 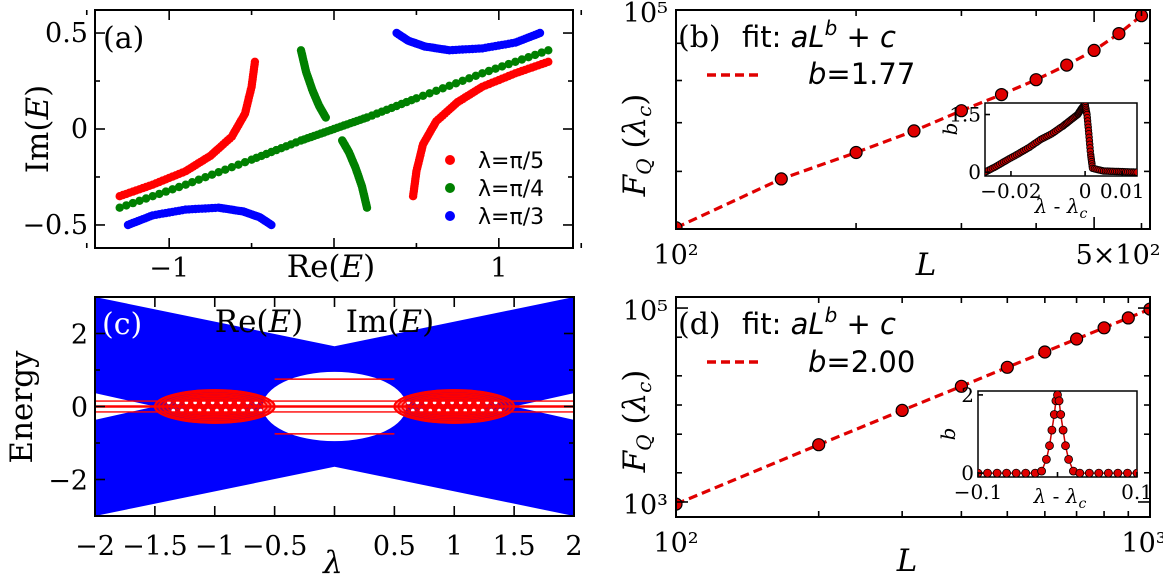 I want to click on inset-x-tick-label: 0, so click(x=1085, y=191).